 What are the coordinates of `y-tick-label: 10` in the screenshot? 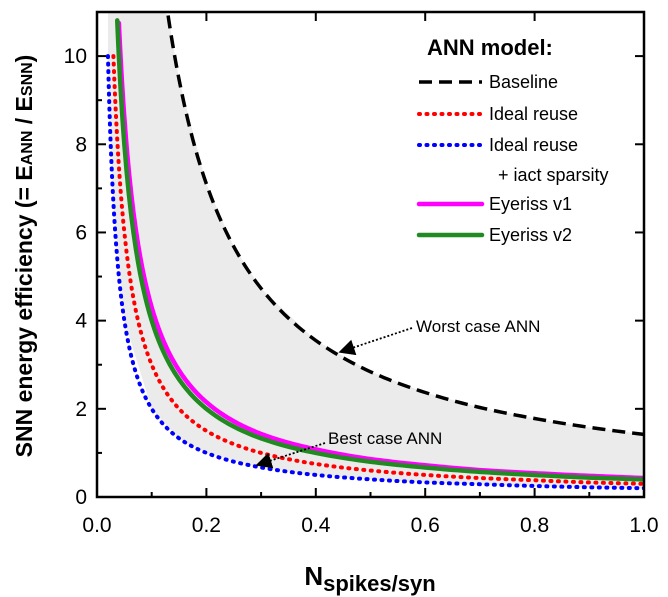 It's located at (75, 56).